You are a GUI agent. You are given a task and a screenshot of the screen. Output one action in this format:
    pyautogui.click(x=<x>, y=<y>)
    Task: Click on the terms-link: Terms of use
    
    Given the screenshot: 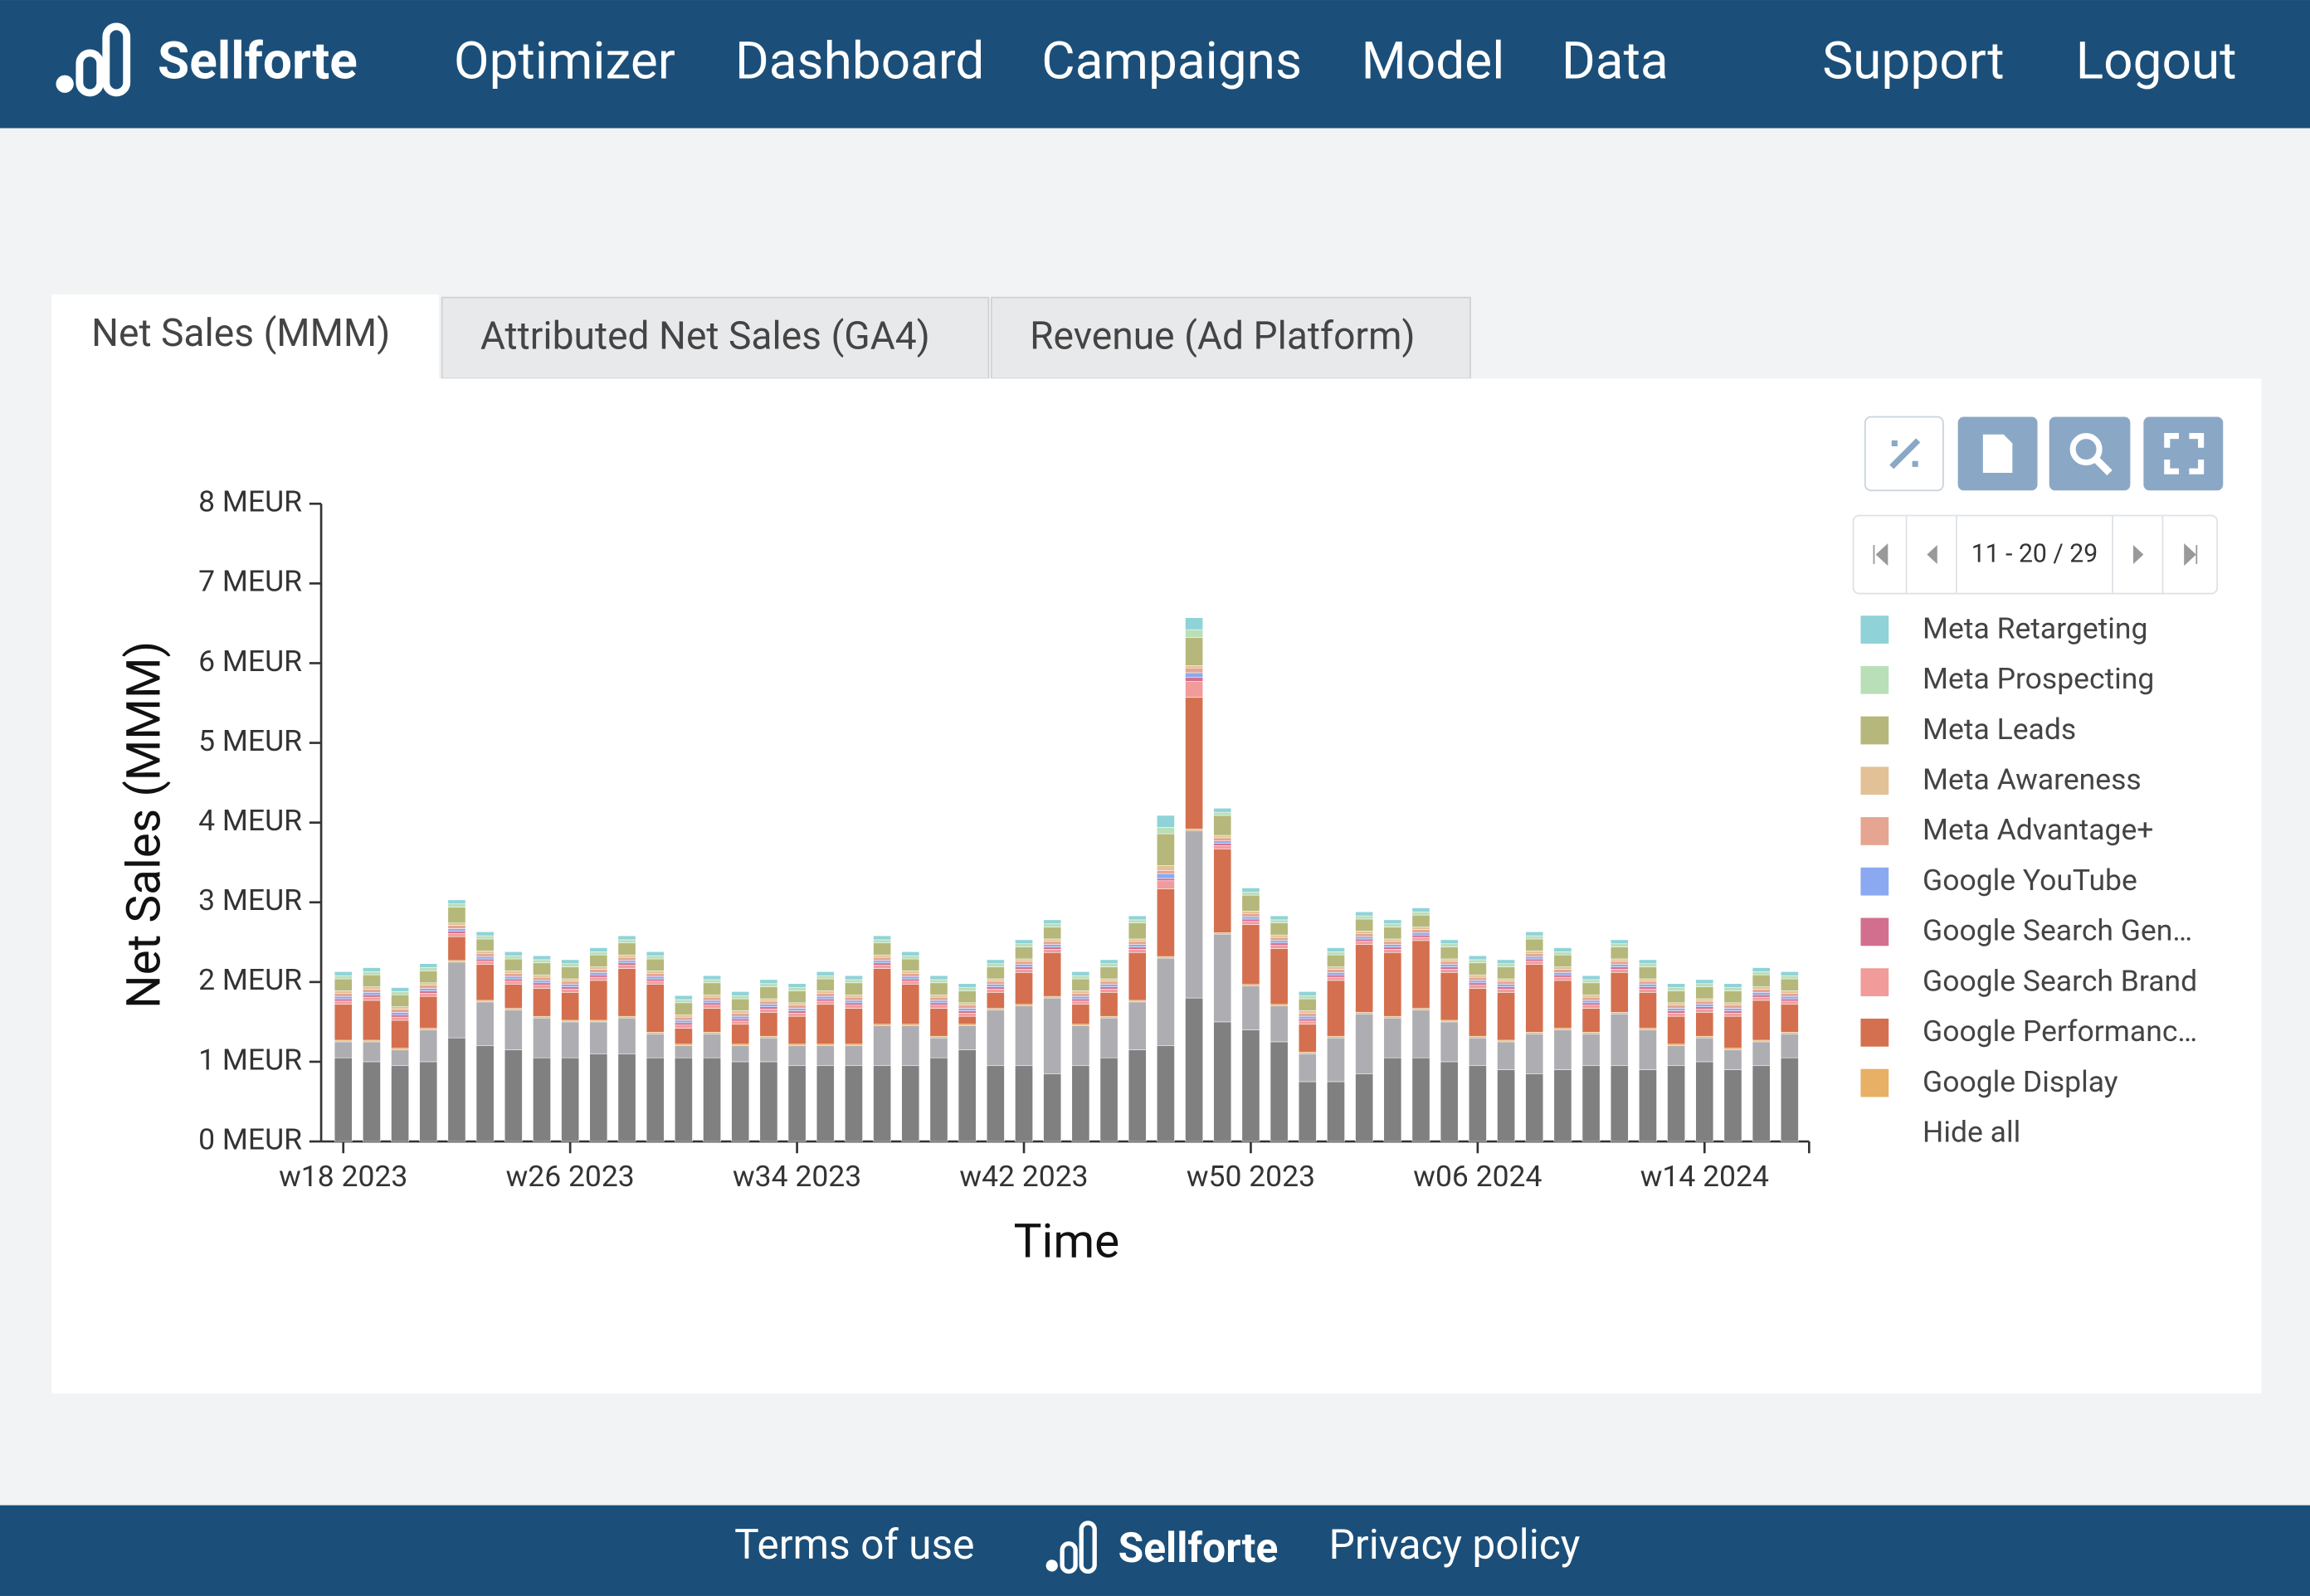 What is the action you would take?
    pyautogui.click(x=854, y=1545)
    